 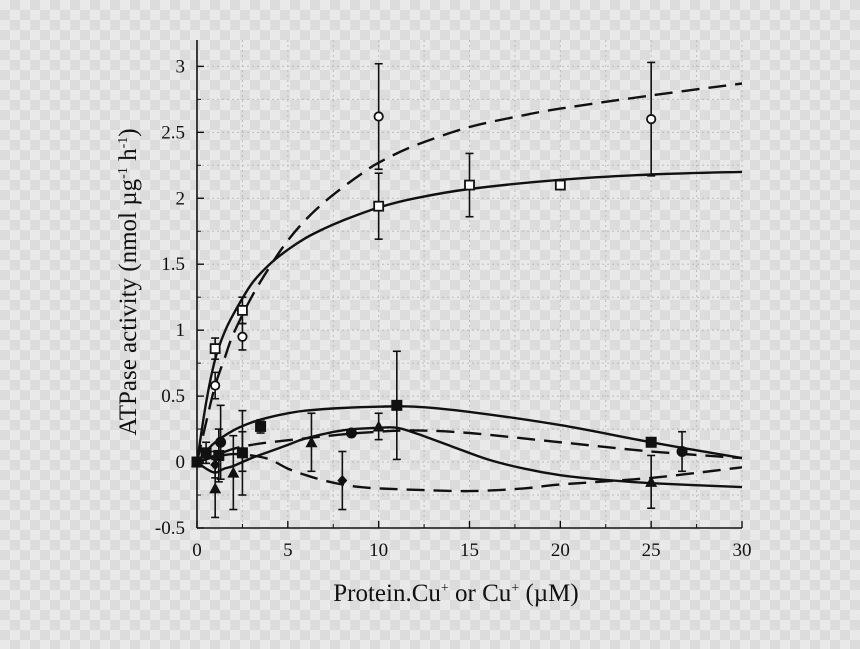 What do you see at coordinates (181, 462) in the screenshot?
I see `y-tick-label: 0` at bounding box center [181, 462].